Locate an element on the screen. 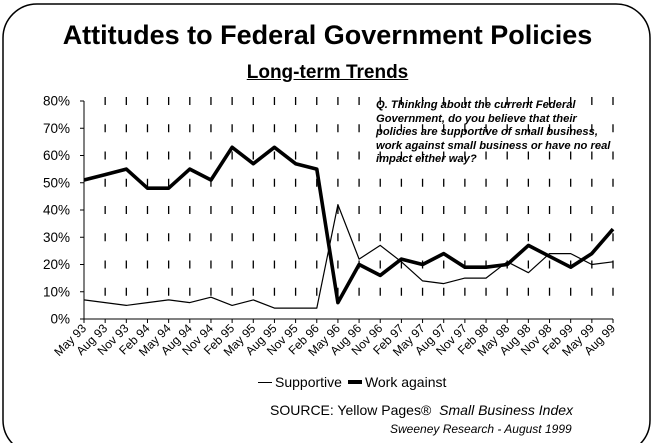  legend-item-work-against: Work against is located at coordinates (397, 382).